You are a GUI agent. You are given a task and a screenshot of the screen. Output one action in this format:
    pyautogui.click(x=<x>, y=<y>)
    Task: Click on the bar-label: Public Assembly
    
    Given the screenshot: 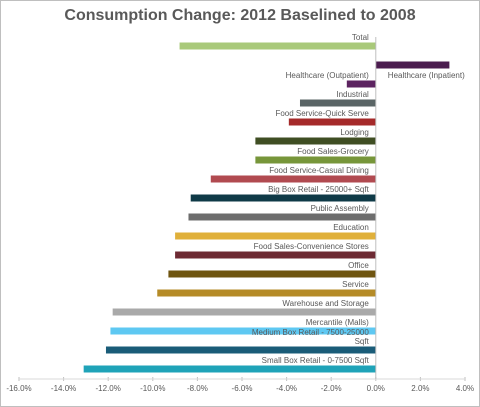 What is the action you would take?
    pyautogui.click(x=339, y=208)
    